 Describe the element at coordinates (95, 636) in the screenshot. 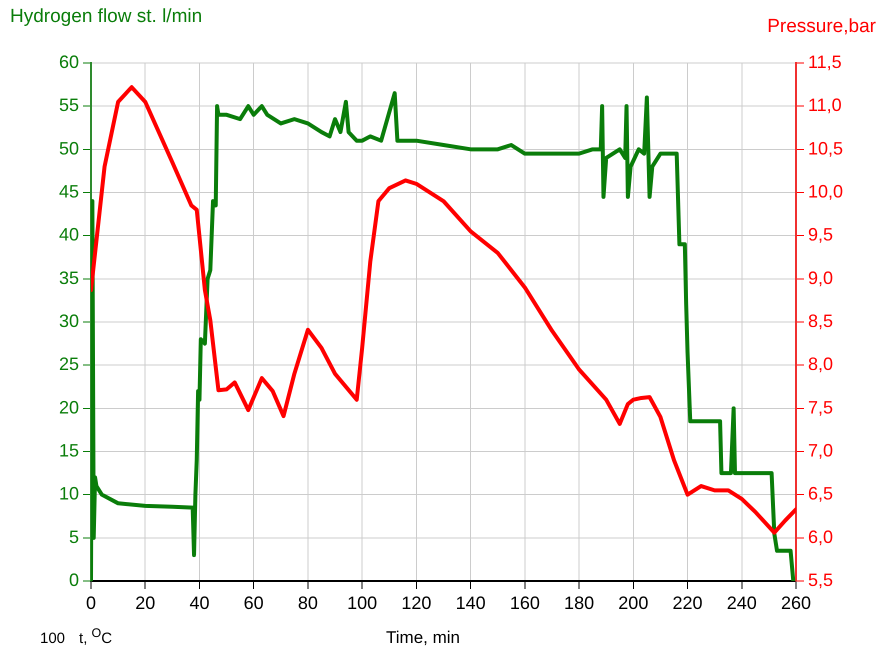

I see `text: t, $^{O}$C` at that location.